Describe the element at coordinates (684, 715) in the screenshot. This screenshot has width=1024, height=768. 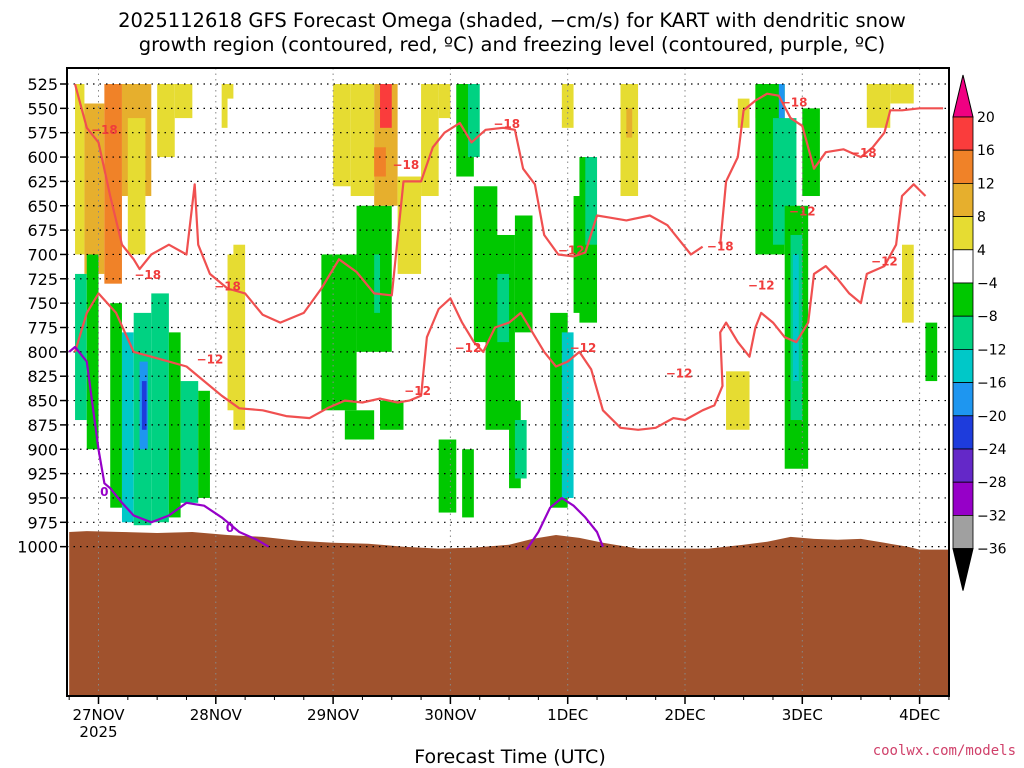
I see `x-tick-label-2DEC: 2DEC` at that location.